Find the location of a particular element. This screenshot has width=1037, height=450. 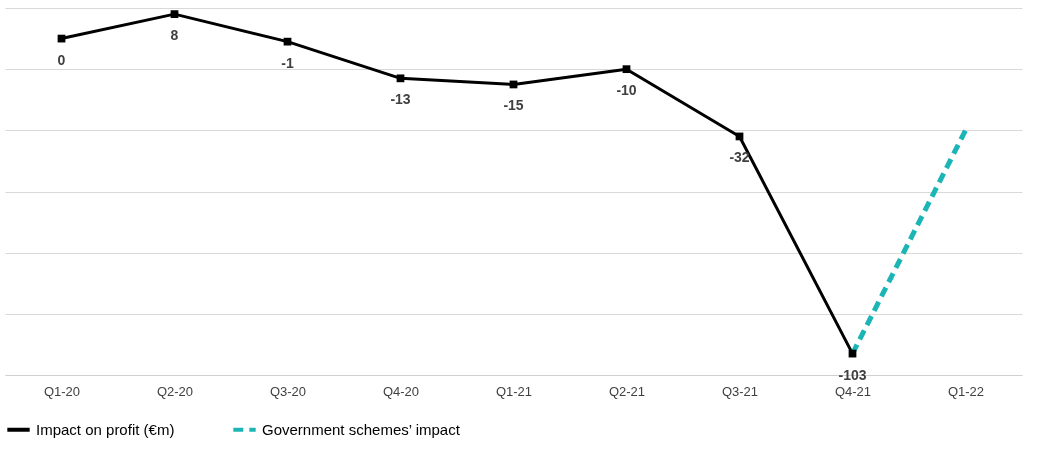

data-label: -10 is located at coordinates (626, 90).